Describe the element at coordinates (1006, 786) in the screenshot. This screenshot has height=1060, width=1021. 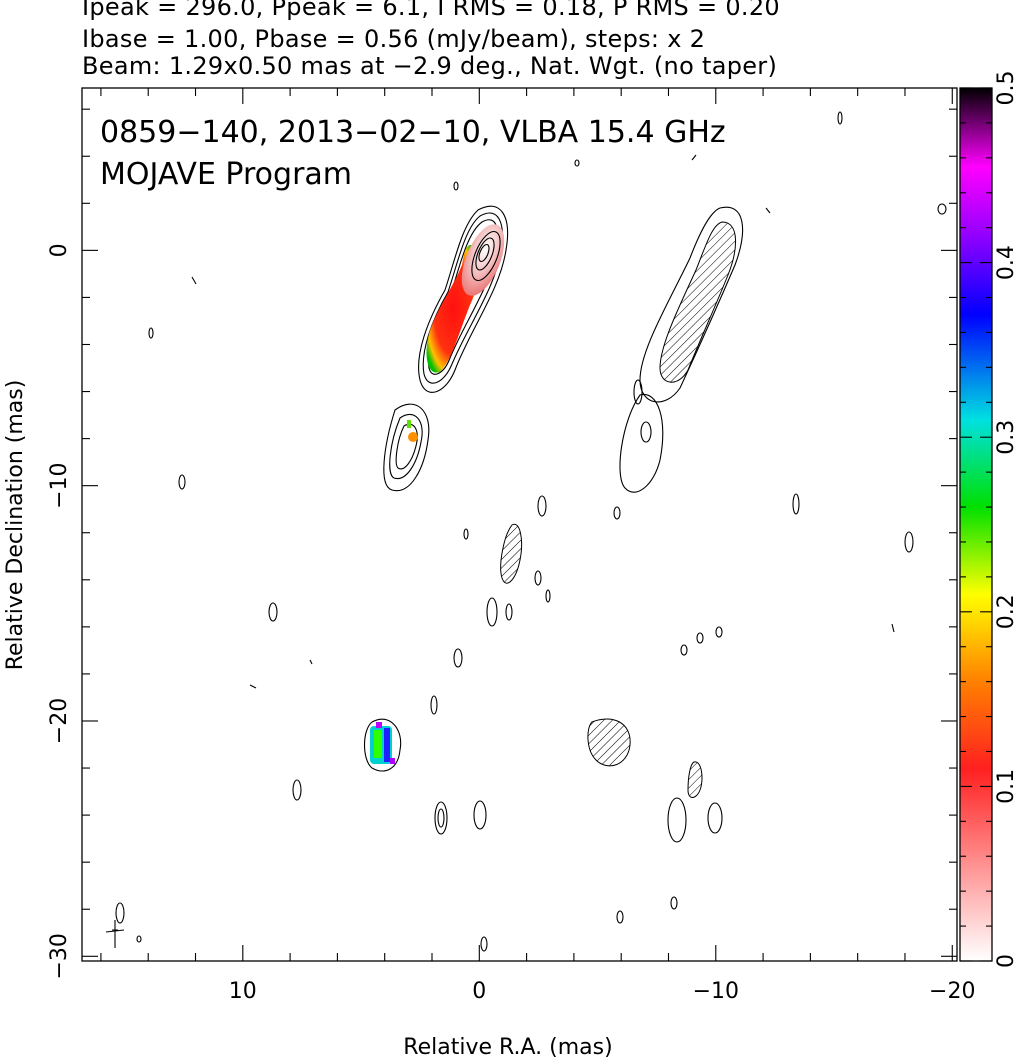
I see `colorbar-tick-label: 0.1` at that location.